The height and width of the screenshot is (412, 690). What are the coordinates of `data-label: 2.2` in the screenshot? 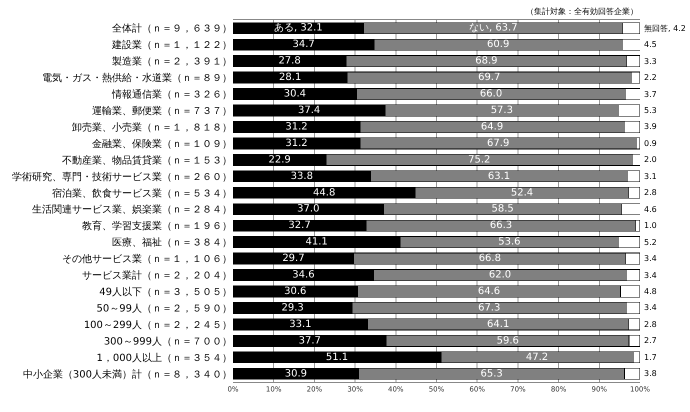 It's located at (650, 77).